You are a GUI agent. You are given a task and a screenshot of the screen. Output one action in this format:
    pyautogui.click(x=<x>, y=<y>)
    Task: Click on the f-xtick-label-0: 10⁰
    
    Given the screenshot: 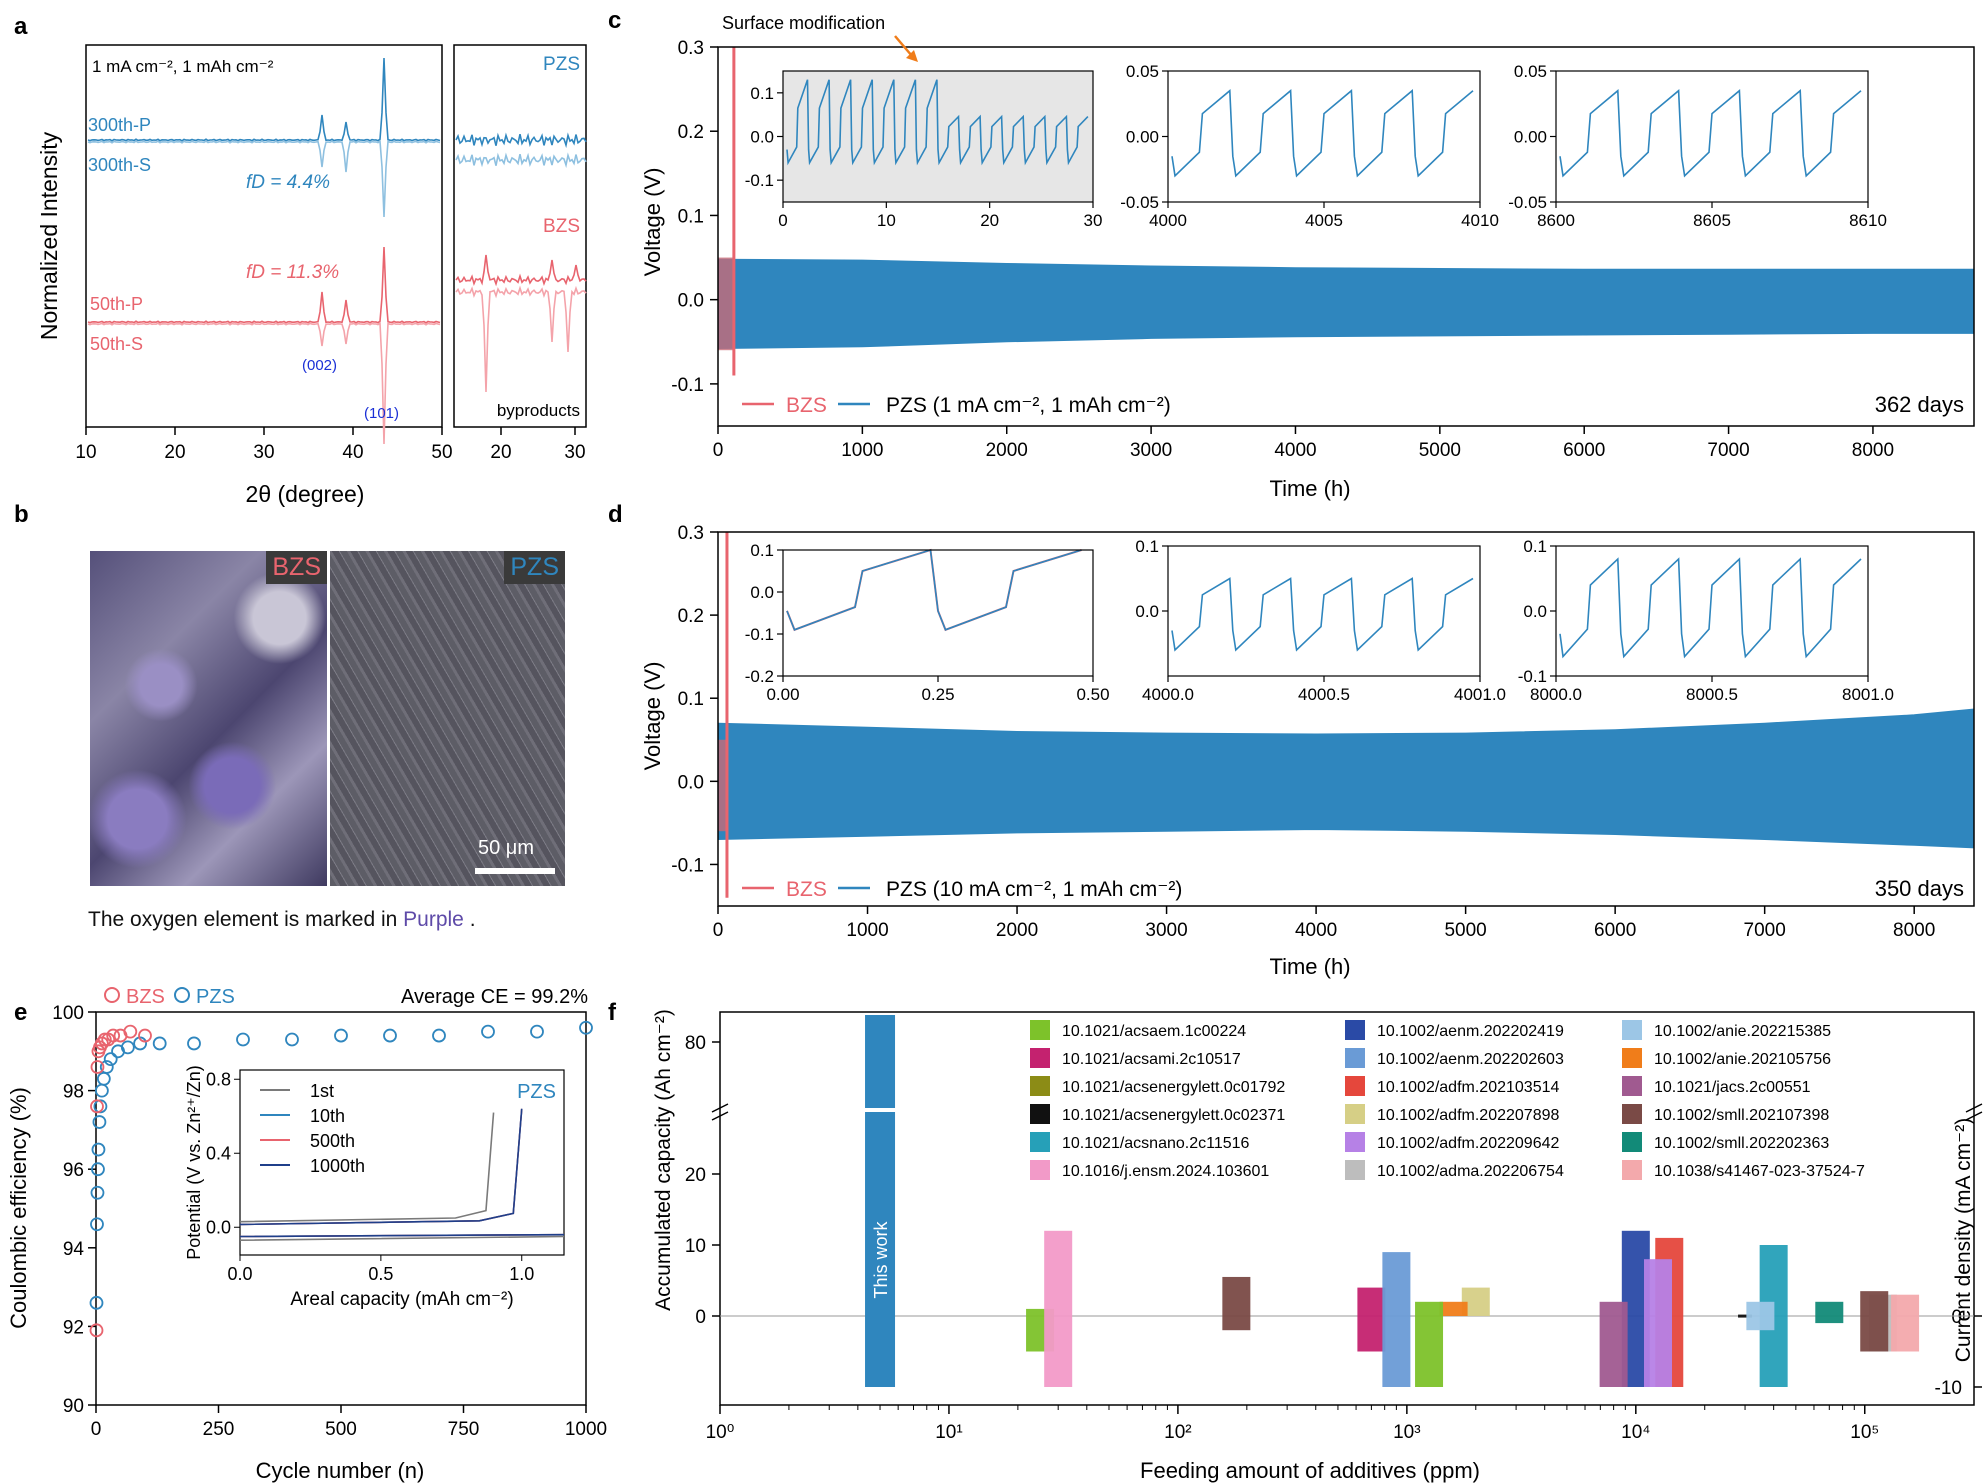 What is the action you would take?
    pyautogui.click(x=720, y=1432)
    